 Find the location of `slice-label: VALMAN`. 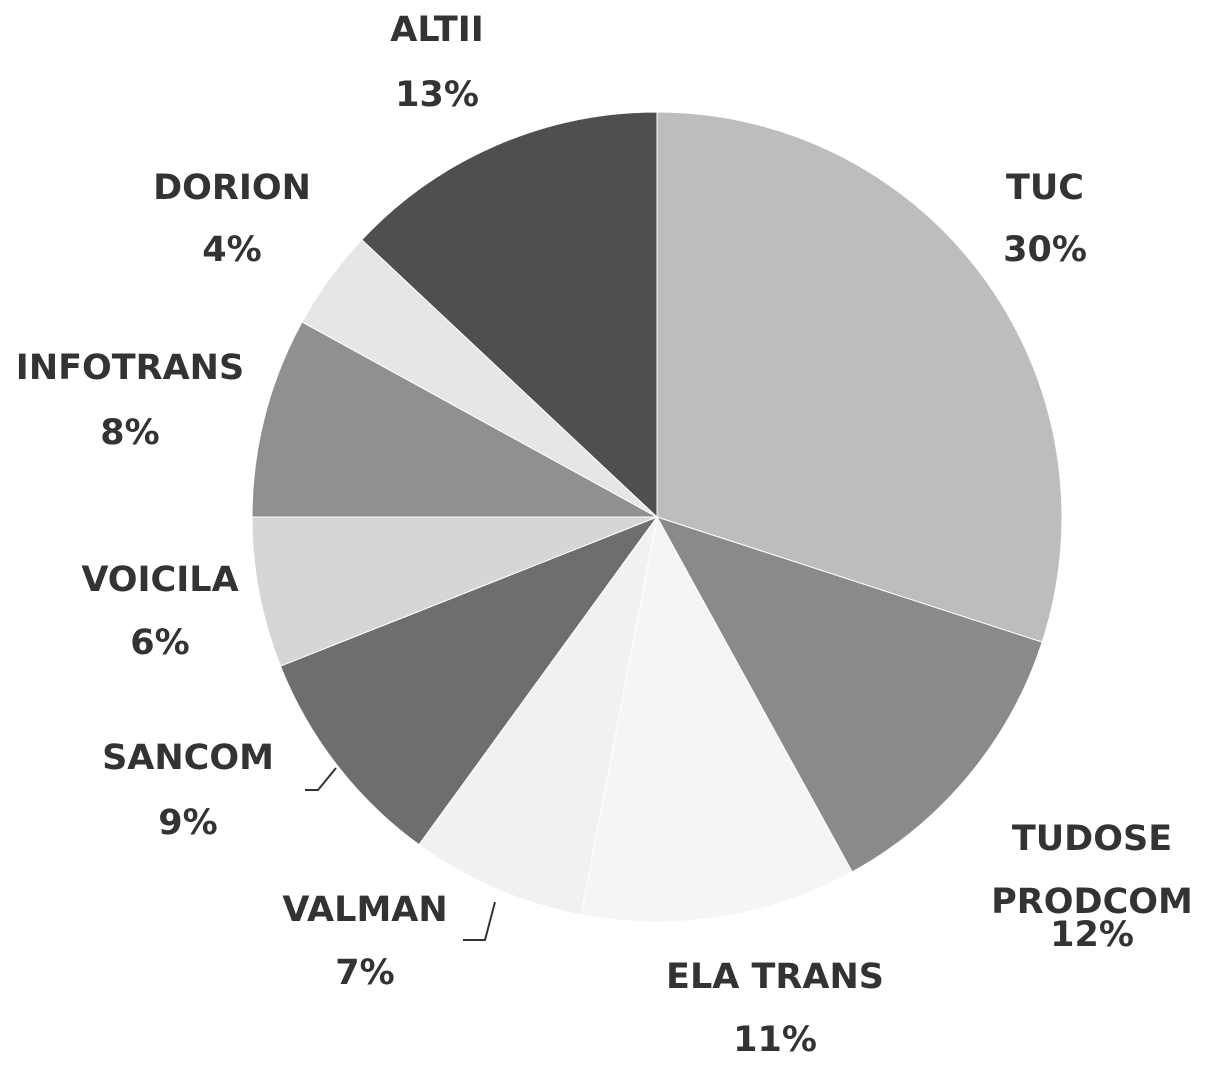

slice-label: VALMAN is located at coordinates (365, 910).